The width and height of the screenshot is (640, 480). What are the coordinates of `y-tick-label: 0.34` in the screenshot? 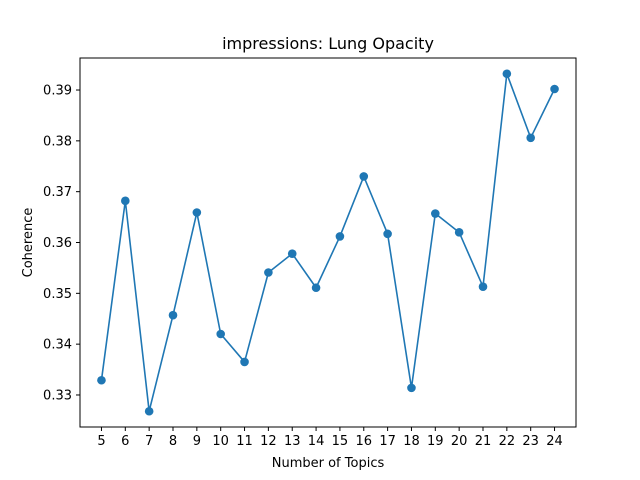 It's located at (57, 345).